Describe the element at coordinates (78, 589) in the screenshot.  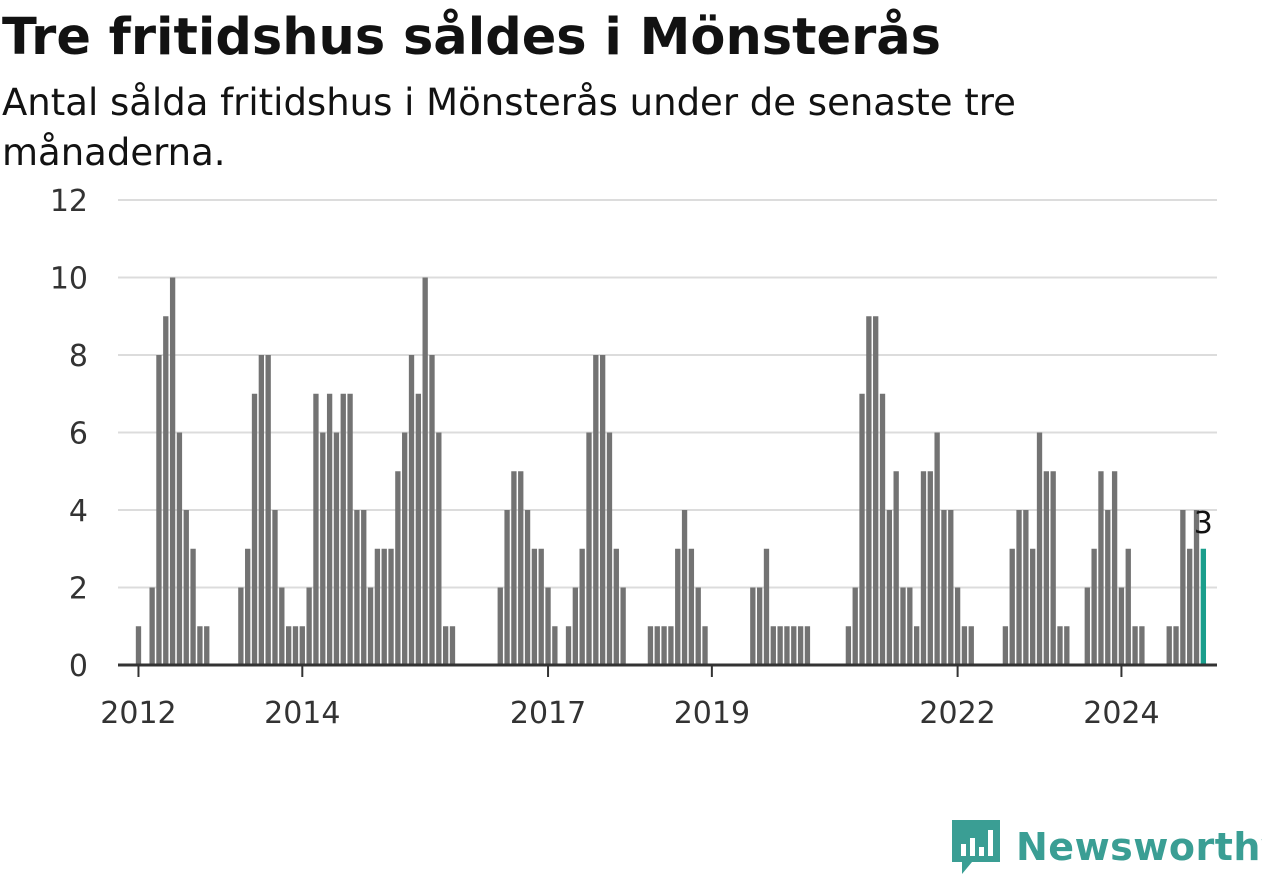
I see `y-tick-label: 2` at that location.